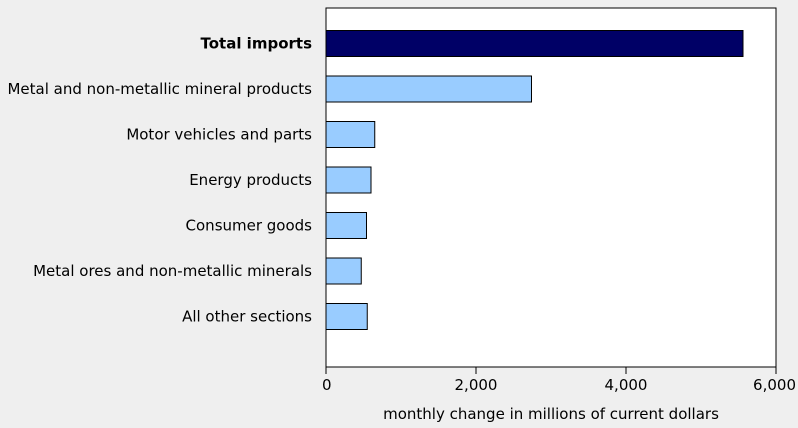 The image size is (798, 428). What do you see at coordinates (626, 385) in the screenshot?
I see `x-tick-label-2: 4,000` at bounding box center [626, 385].